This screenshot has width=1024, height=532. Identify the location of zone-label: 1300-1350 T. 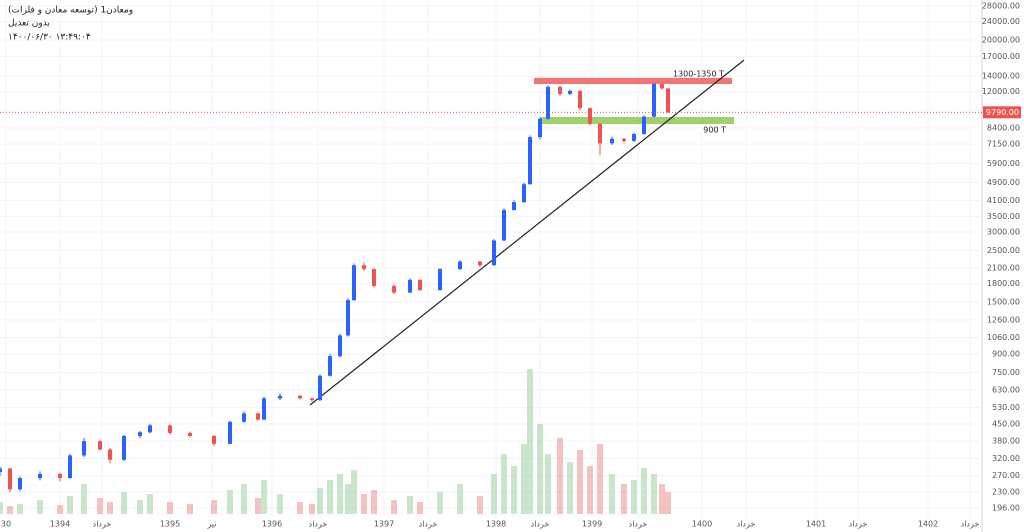
(698, 73).